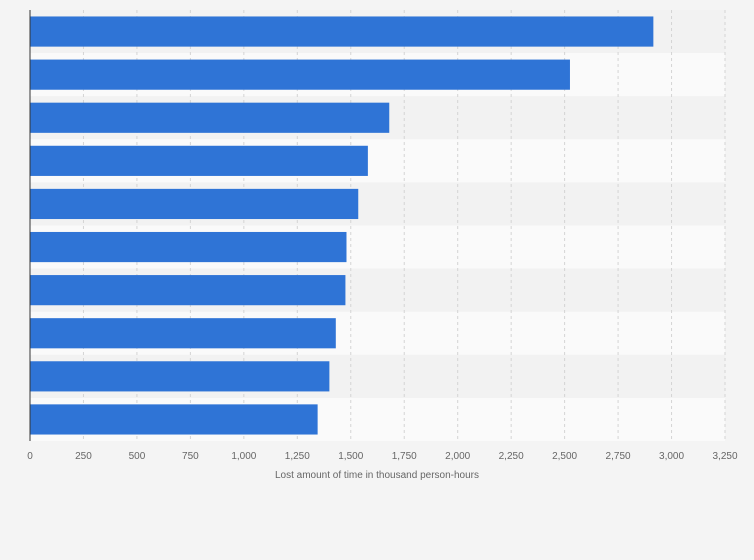 This screenshot has height=560, width=754. What do you see at coordinates (30, 456) in the screenshot?
I see `x-tick-label: 0` at bounding box center [30, 456].